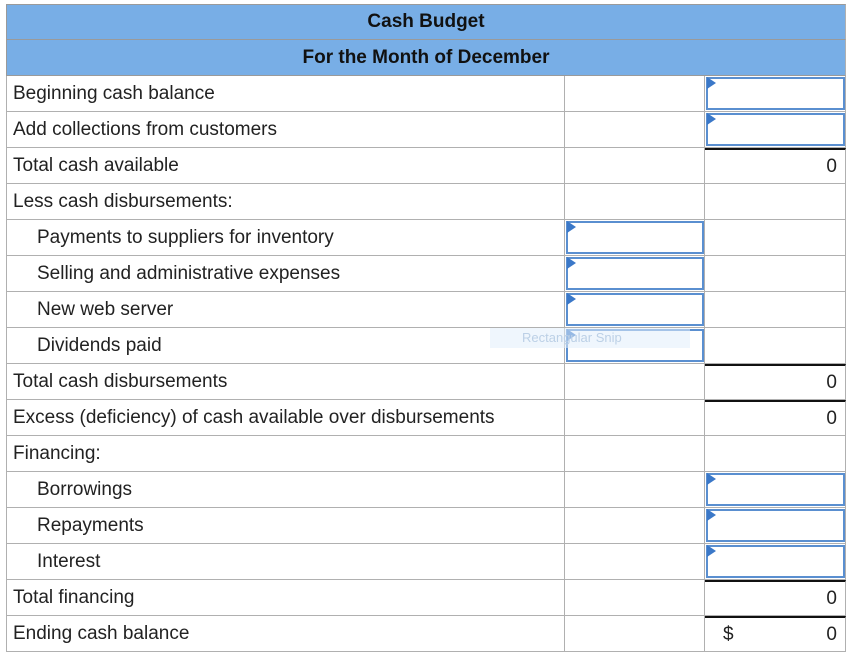 The height and width of the screenshot is (654, 847). What do you see at coordinates (285, 94) in the screenshot?
I see `row-label: Beginning cash balance` at bounding box center [285, 94].